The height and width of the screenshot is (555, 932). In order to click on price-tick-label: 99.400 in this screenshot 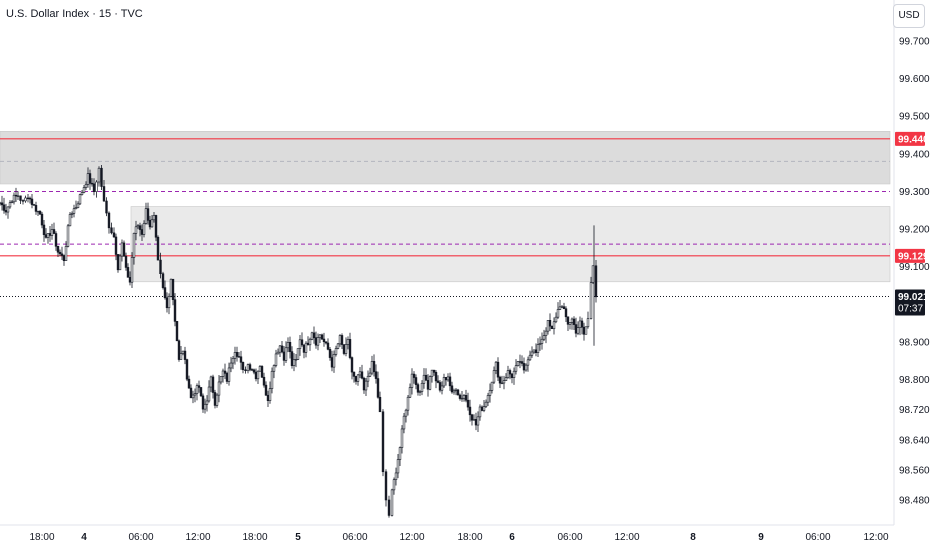, I will do `click(914, 154)`.